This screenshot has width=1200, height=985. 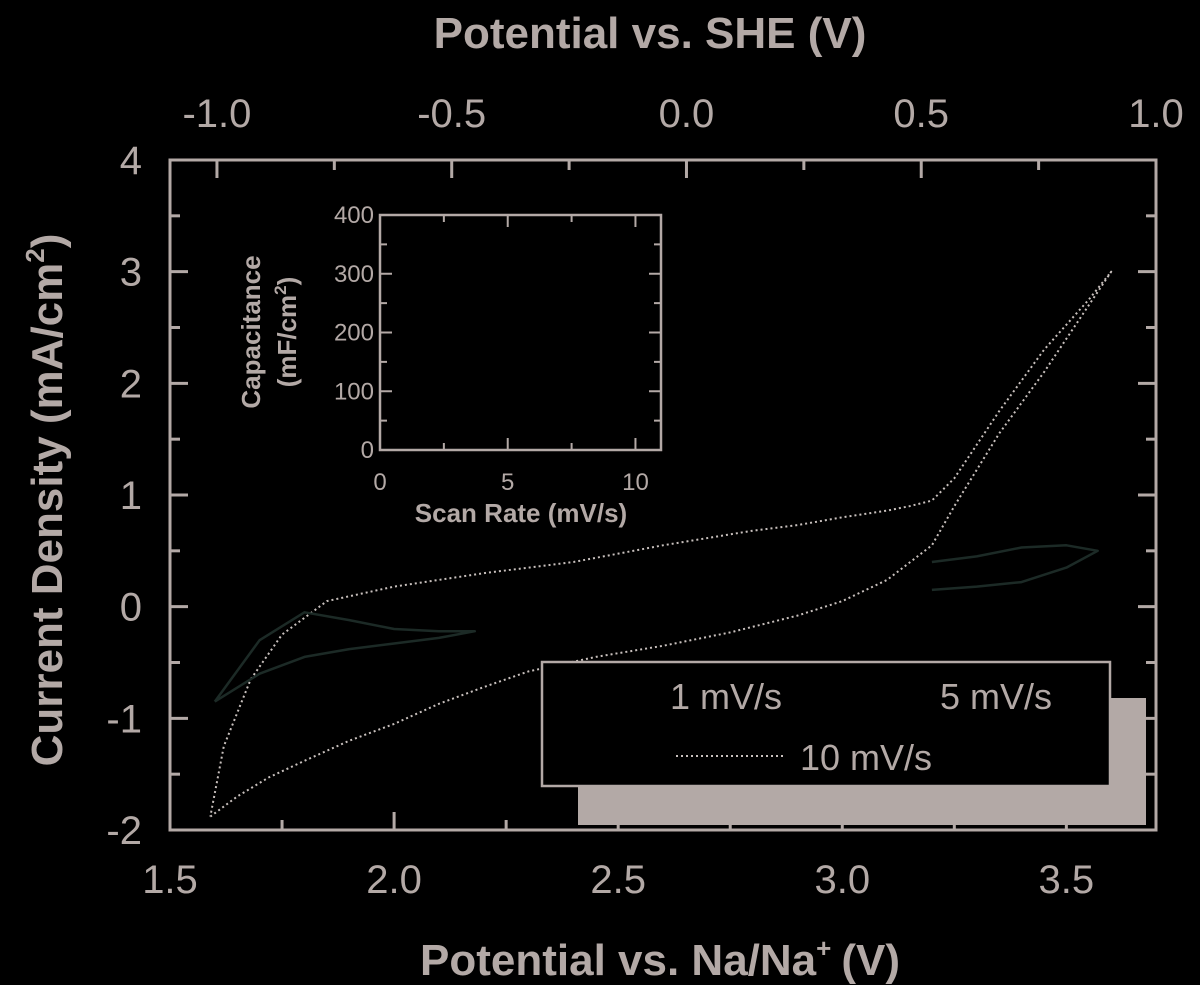 I want to click on inset-y-tick-label: 400, so click(x=354, y=215).